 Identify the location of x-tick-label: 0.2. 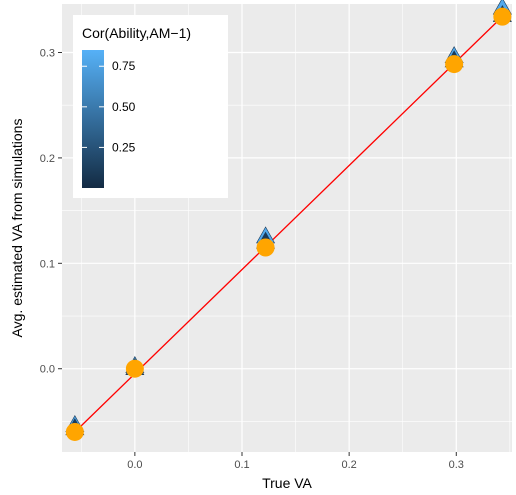
(348, 465).